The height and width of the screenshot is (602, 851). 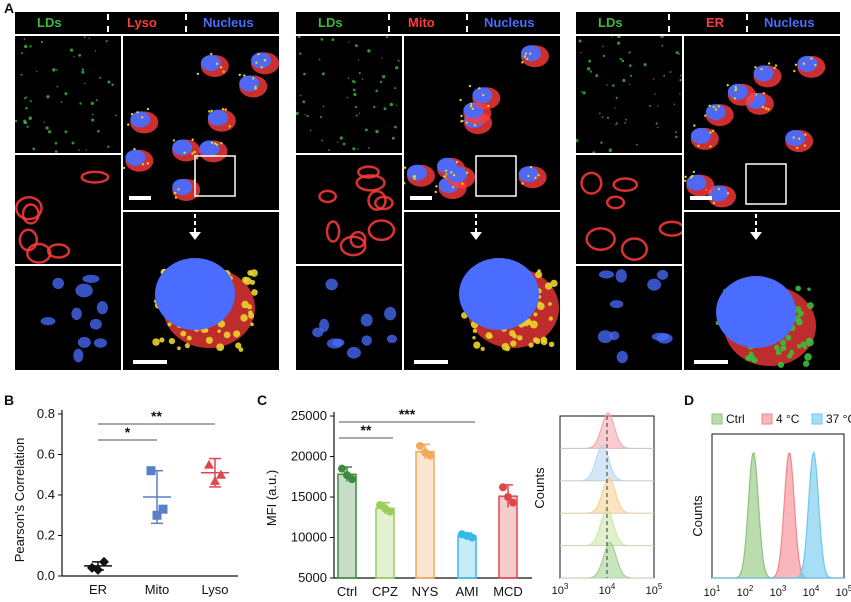 I want to click on significance-label: *, so click(x=128, y=432).